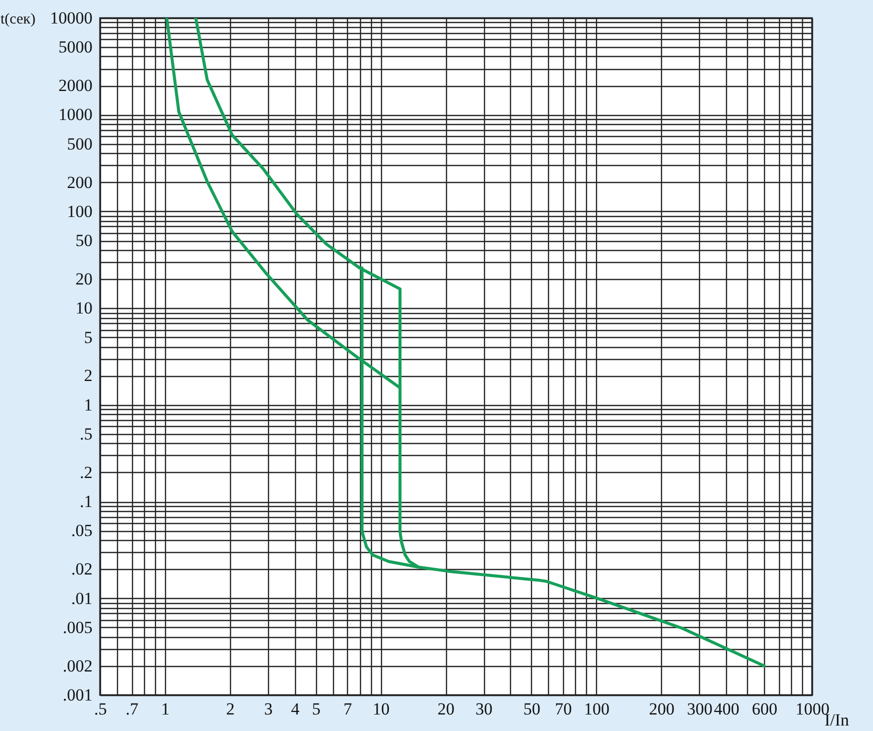  I want to click on y-tick-label: 1000, so click(75, 114).